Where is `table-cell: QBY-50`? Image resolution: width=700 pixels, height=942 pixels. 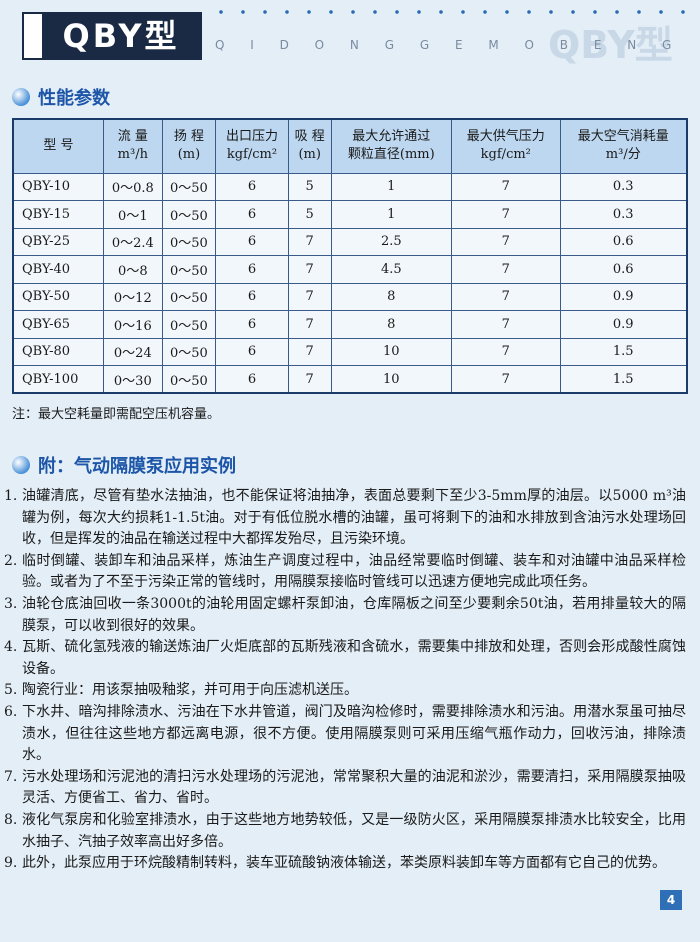 table-cell: QBY-50 is located at coordinates (58, 296).